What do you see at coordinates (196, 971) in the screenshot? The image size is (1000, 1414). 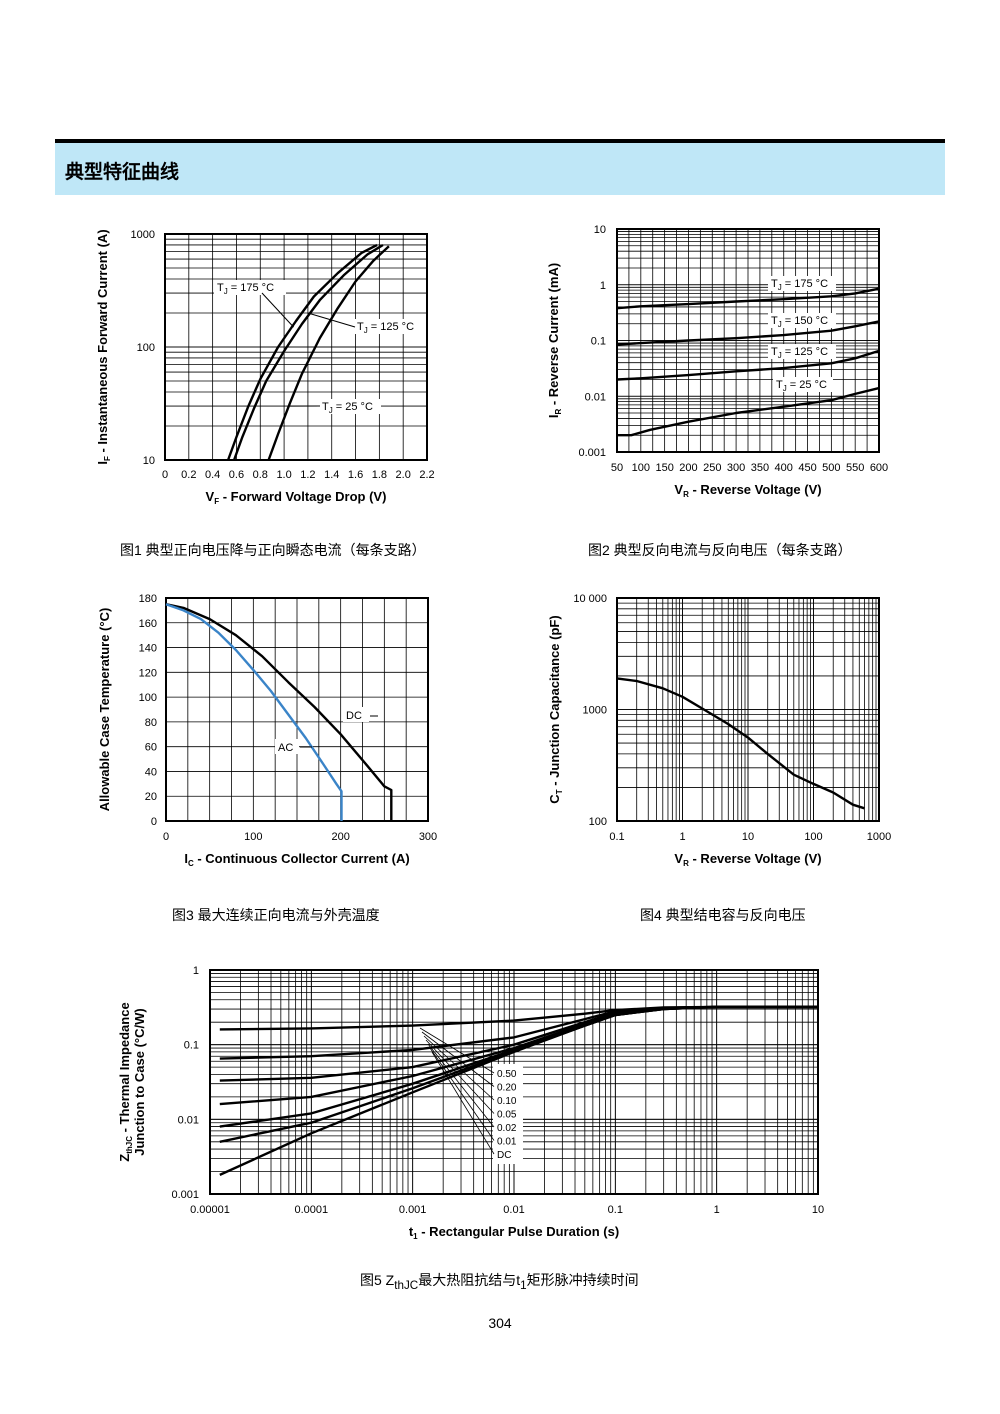 I see `fig5-ytick-label: 1` at bounding box center [196, 971].